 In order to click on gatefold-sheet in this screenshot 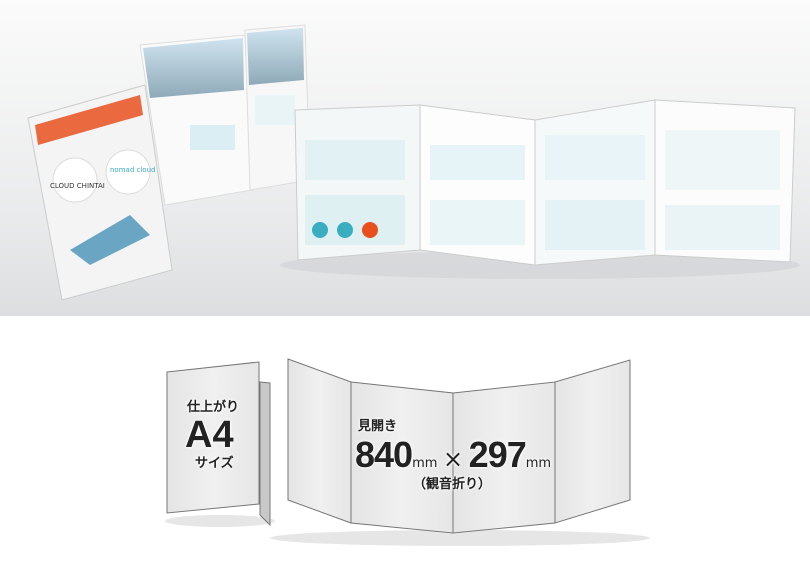, I will do `click(459, 446)`.